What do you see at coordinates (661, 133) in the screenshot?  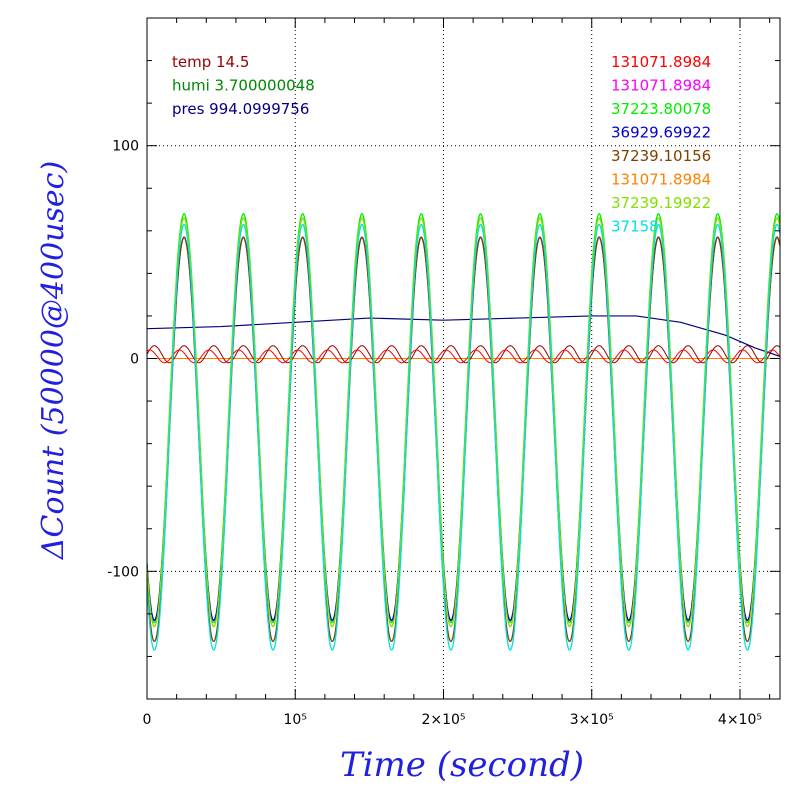 I see `series-label: 36929.69922` at bounding box center [661, 133].